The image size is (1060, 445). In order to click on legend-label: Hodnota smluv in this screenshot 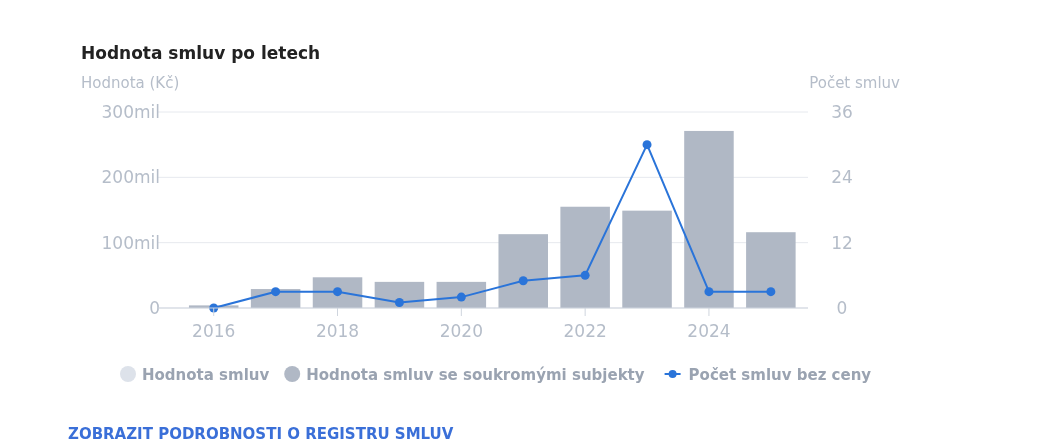, I will do `click(206, 375)`.